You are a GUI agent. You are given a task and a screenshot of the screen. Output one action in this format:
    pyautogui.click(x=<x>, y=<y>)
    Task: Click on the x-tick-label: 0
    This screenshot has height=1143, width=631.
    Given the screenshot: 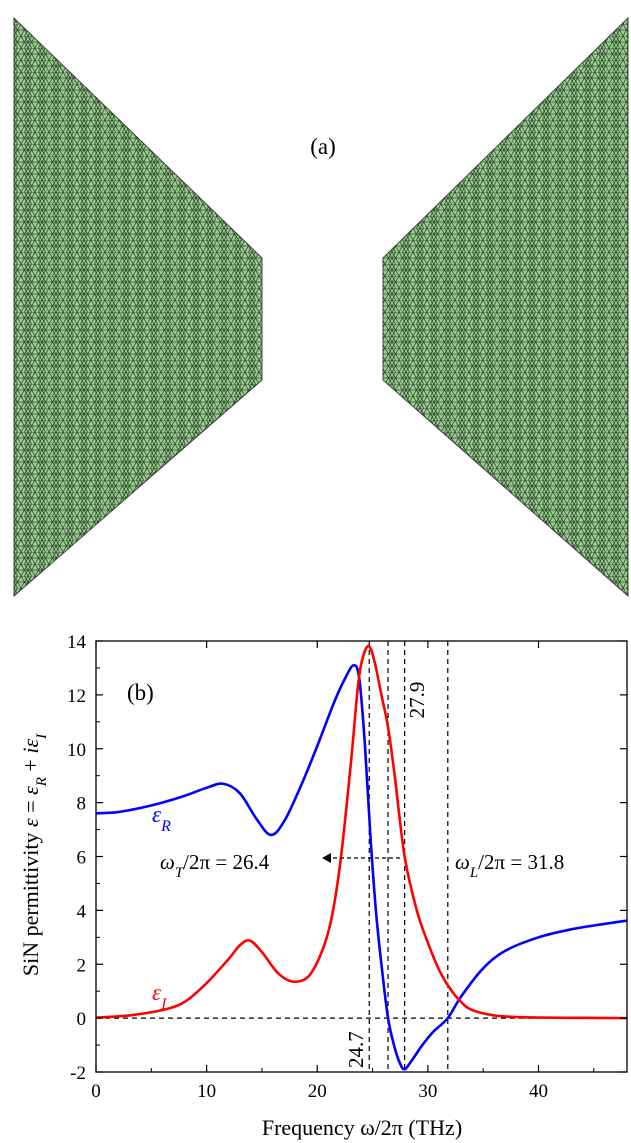 What is the action you would take?
    pyautogui.click(x=96, y=1091)
    